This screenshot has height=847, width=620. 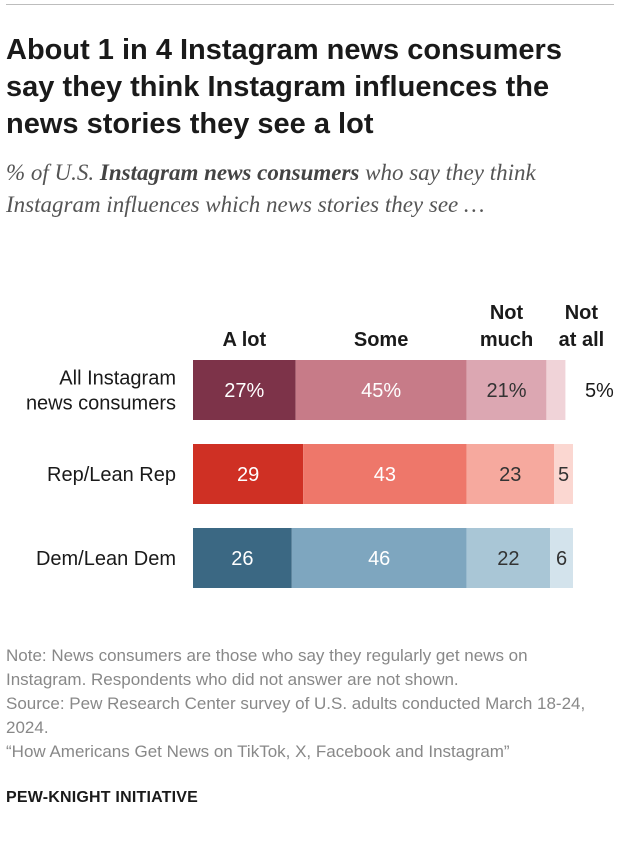 I want to click on brand-label: PEW-KNIGHT INITIATIVE, so click(x=102, y=797).